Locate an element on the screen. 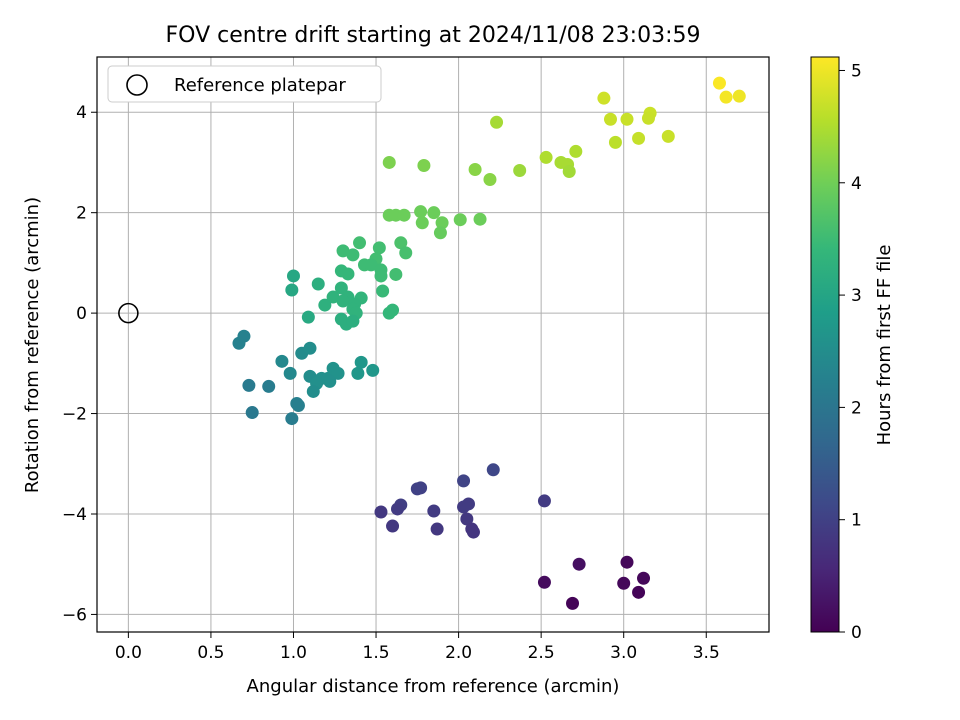  y-axis-label: Rotation from reference (arcmin) is located at coordinates (32, 345).